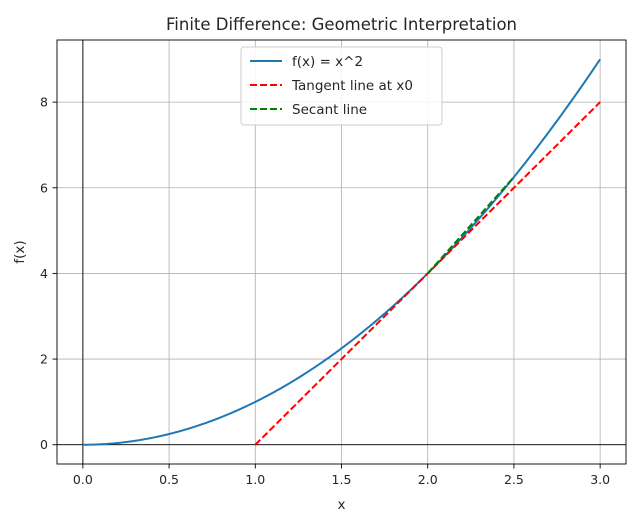  What do you see at coordinates (20, 251) in the screenshot?
I see `y-axis-label: f(x)` at bounding box center [20, 251].